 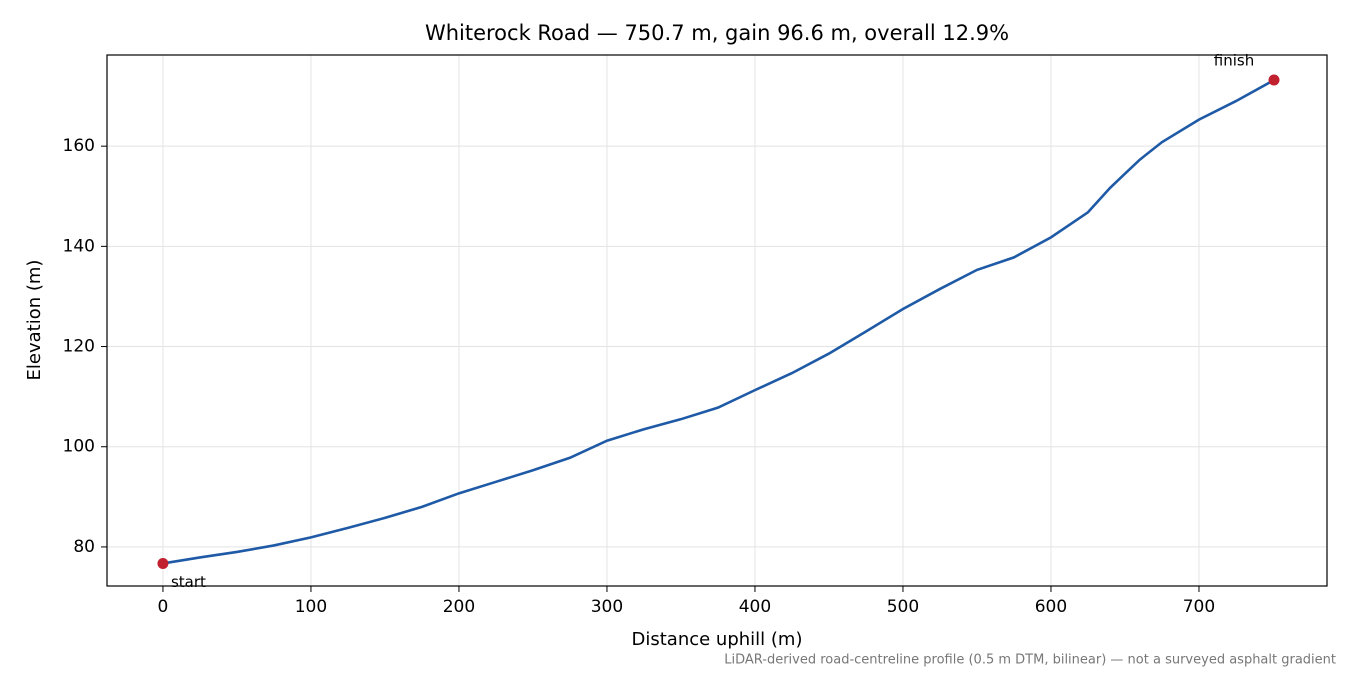 I want to click on finish-marker, so click(x=1274, y=80).